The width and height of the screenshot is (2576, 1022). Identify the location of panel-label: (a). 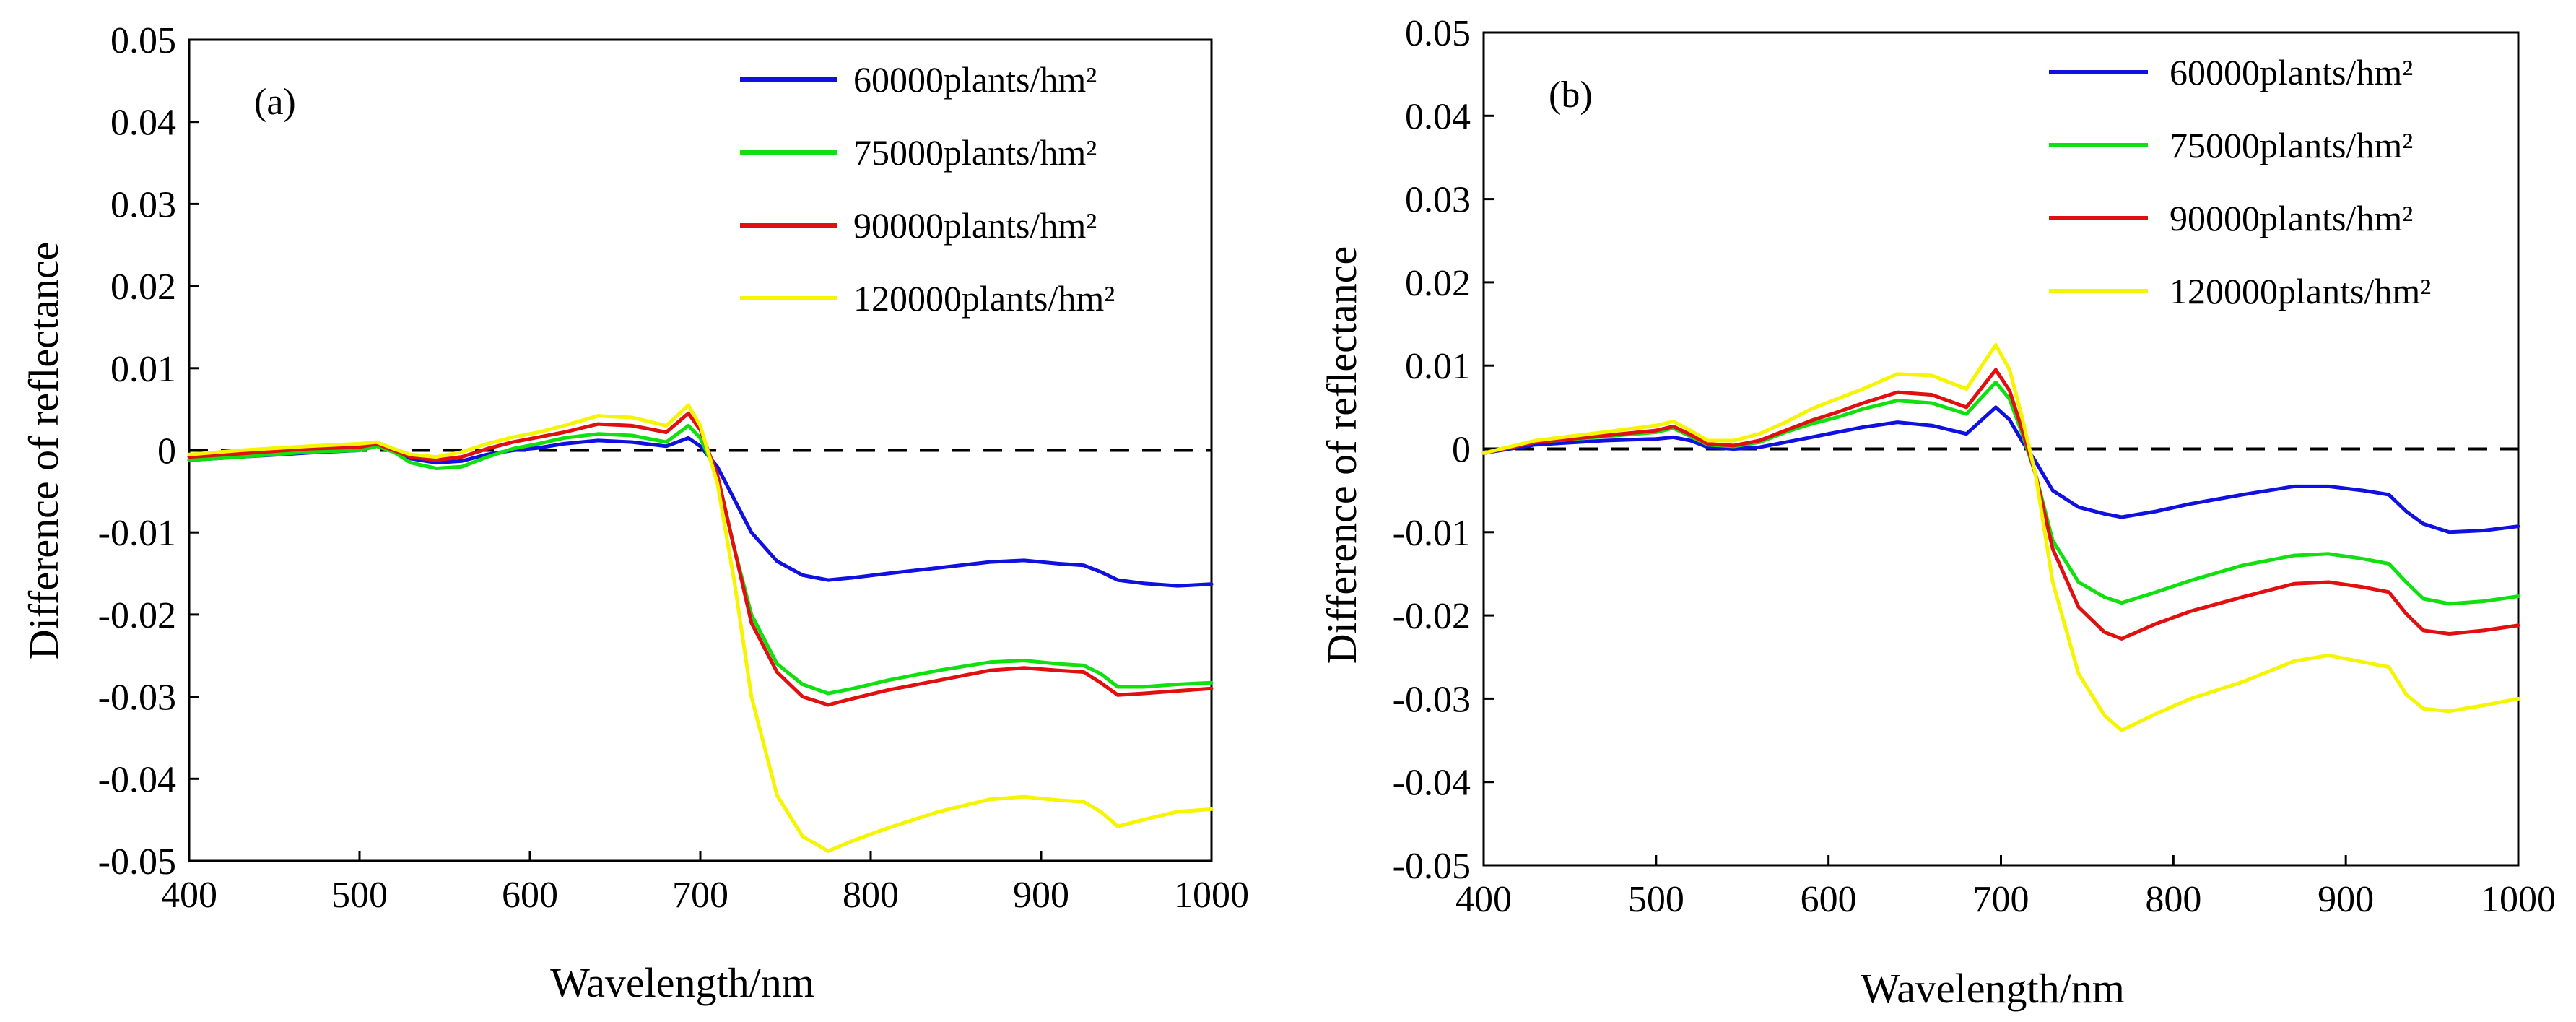
(275, 102).